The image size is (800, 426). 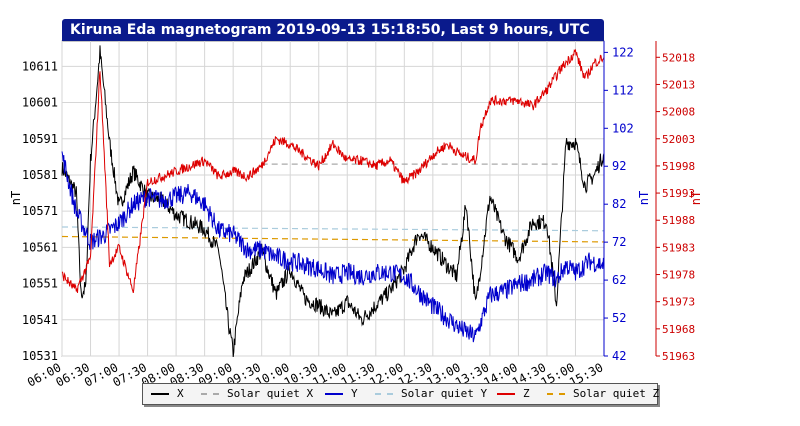 I want to click on legend-label-y: Y, so click(x=354, y=393).